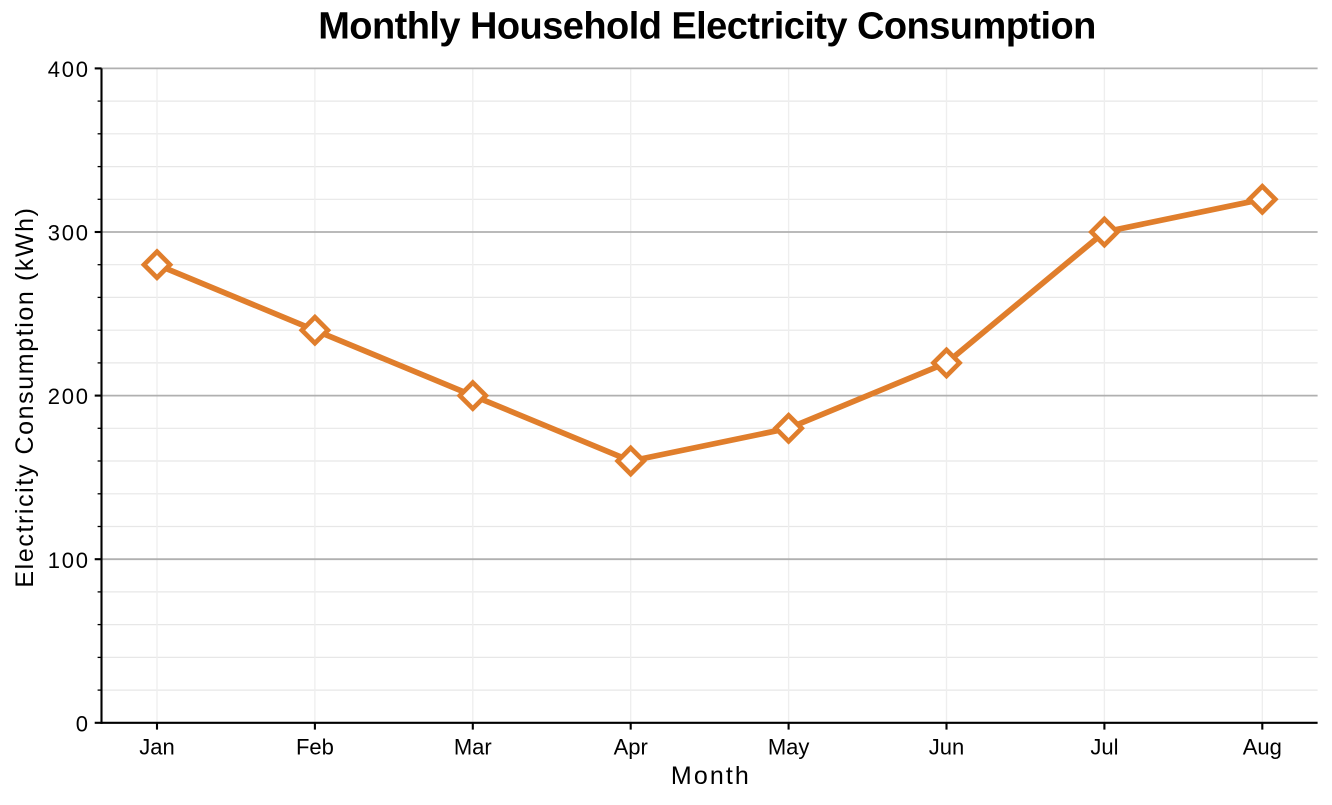  What do you see at coordinates (69, 69) in the screenshot?
I see `svg-text: 400` at bounding box center [69, 69].